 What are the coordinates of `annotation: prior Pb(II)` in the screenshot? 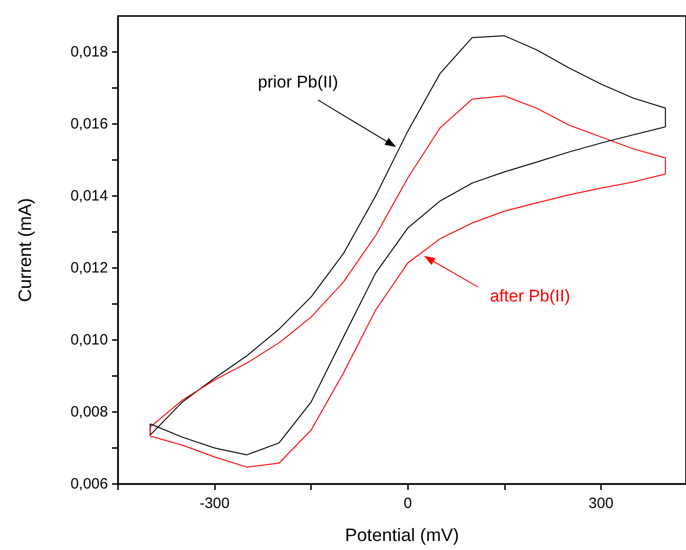 It's located at (298, 82).